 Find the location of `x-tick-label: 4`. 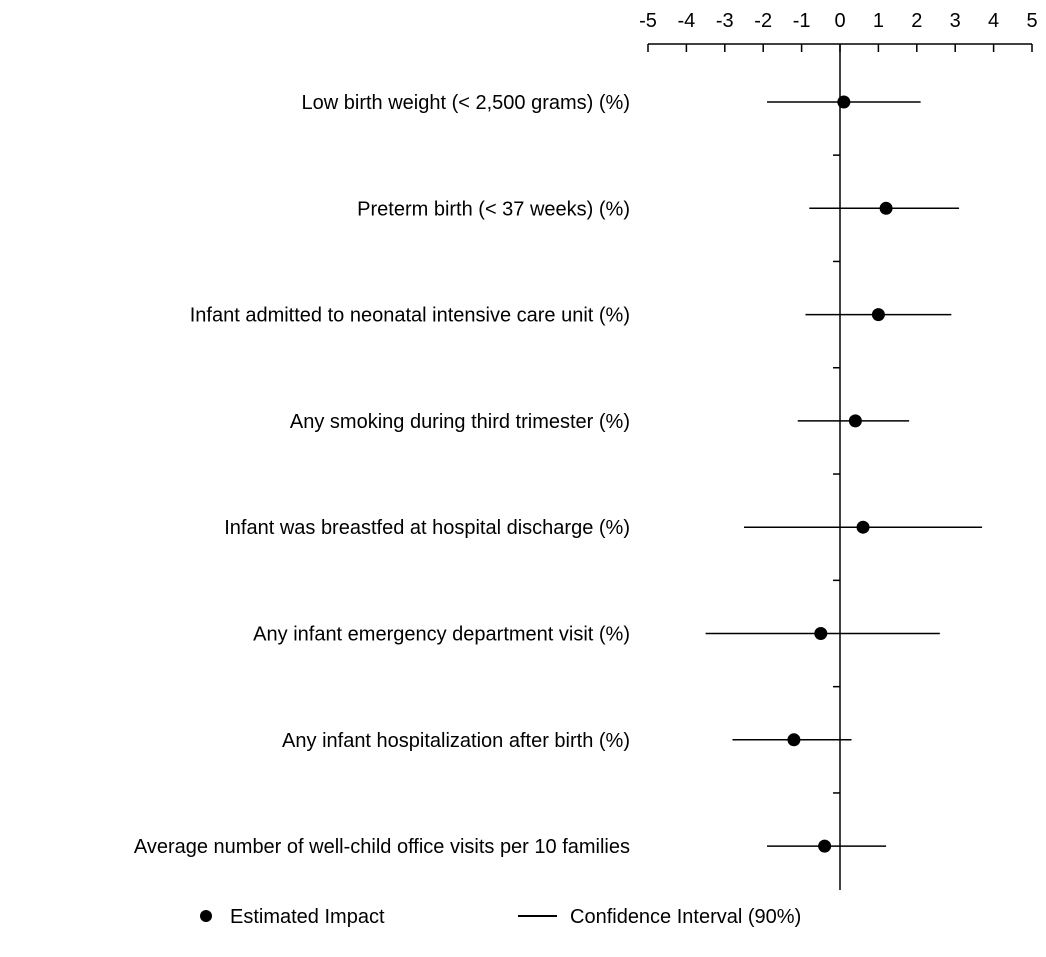

x-tick-label: 4 is located at coordinates (993, 21).